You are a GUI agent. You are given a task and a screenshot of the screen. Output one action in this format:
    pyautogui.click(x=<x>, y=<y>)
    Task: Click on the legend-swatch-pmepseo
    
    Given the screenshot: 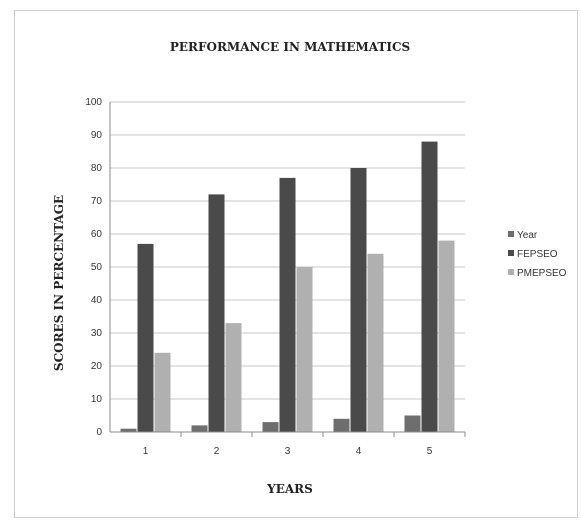 What is the action you would take?
    pyautogui.click(x=511, y=272)
    